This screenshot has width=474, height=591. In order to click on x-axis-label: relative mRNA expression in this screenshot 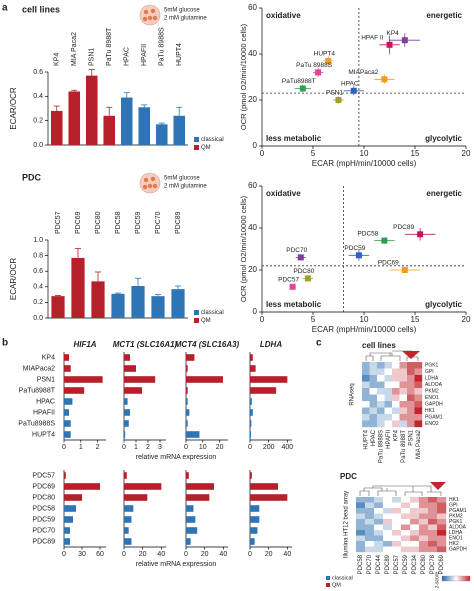, I will do `click(176, 564)`.